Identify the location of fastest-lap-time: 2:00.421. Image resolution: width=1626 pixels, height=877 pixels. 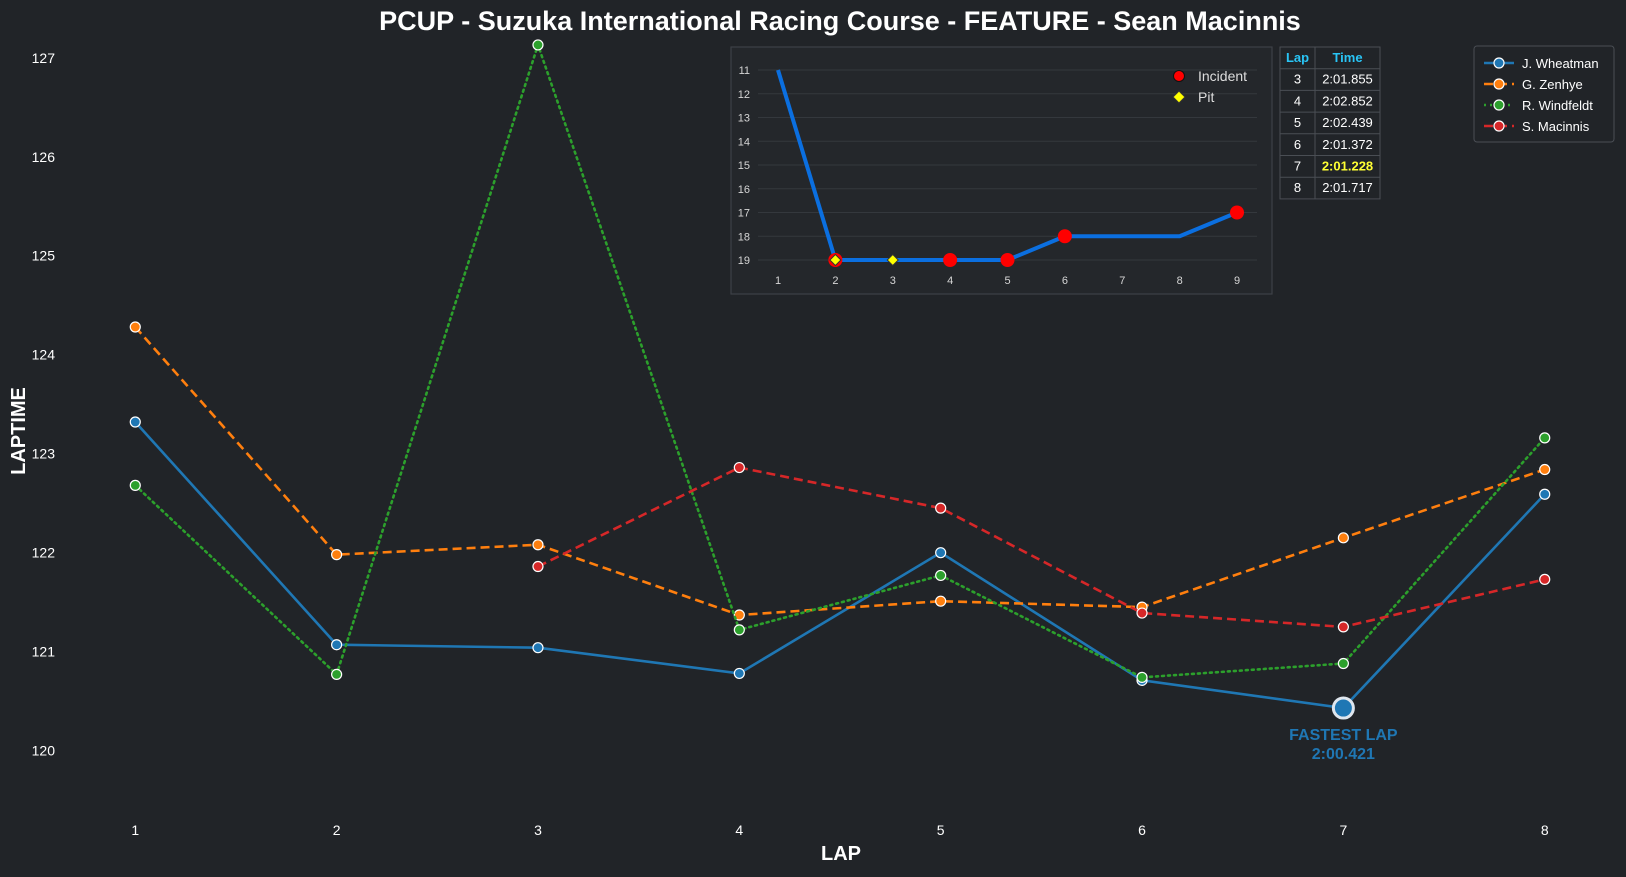
(1343, 754).